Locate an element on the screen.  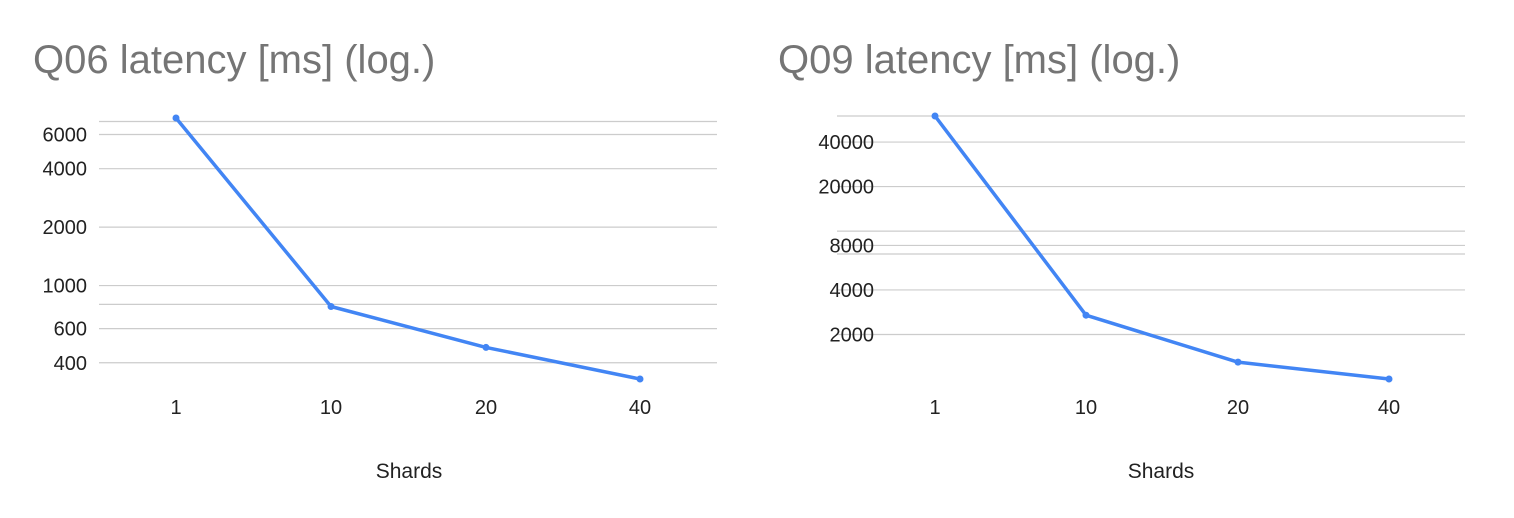
y-tick-label: 400 is located at coordinates (70, 364).